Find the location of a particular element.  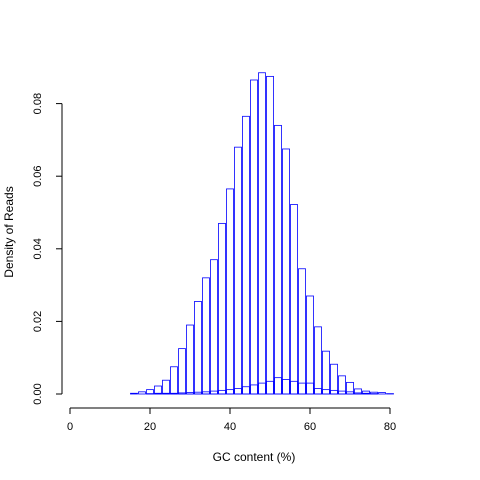

y-tick-label: 0.02 is located at coordinates (38, 321).